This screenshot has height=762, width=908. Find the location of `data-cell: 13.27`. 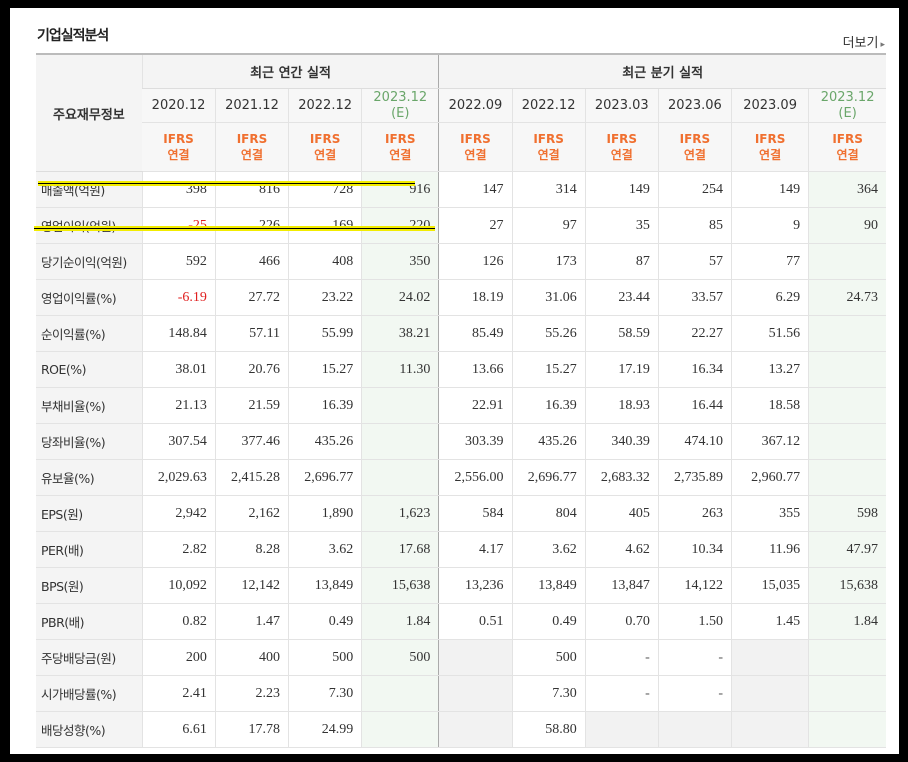

data-cell: 13.27 is located at coordinates (769, 369).